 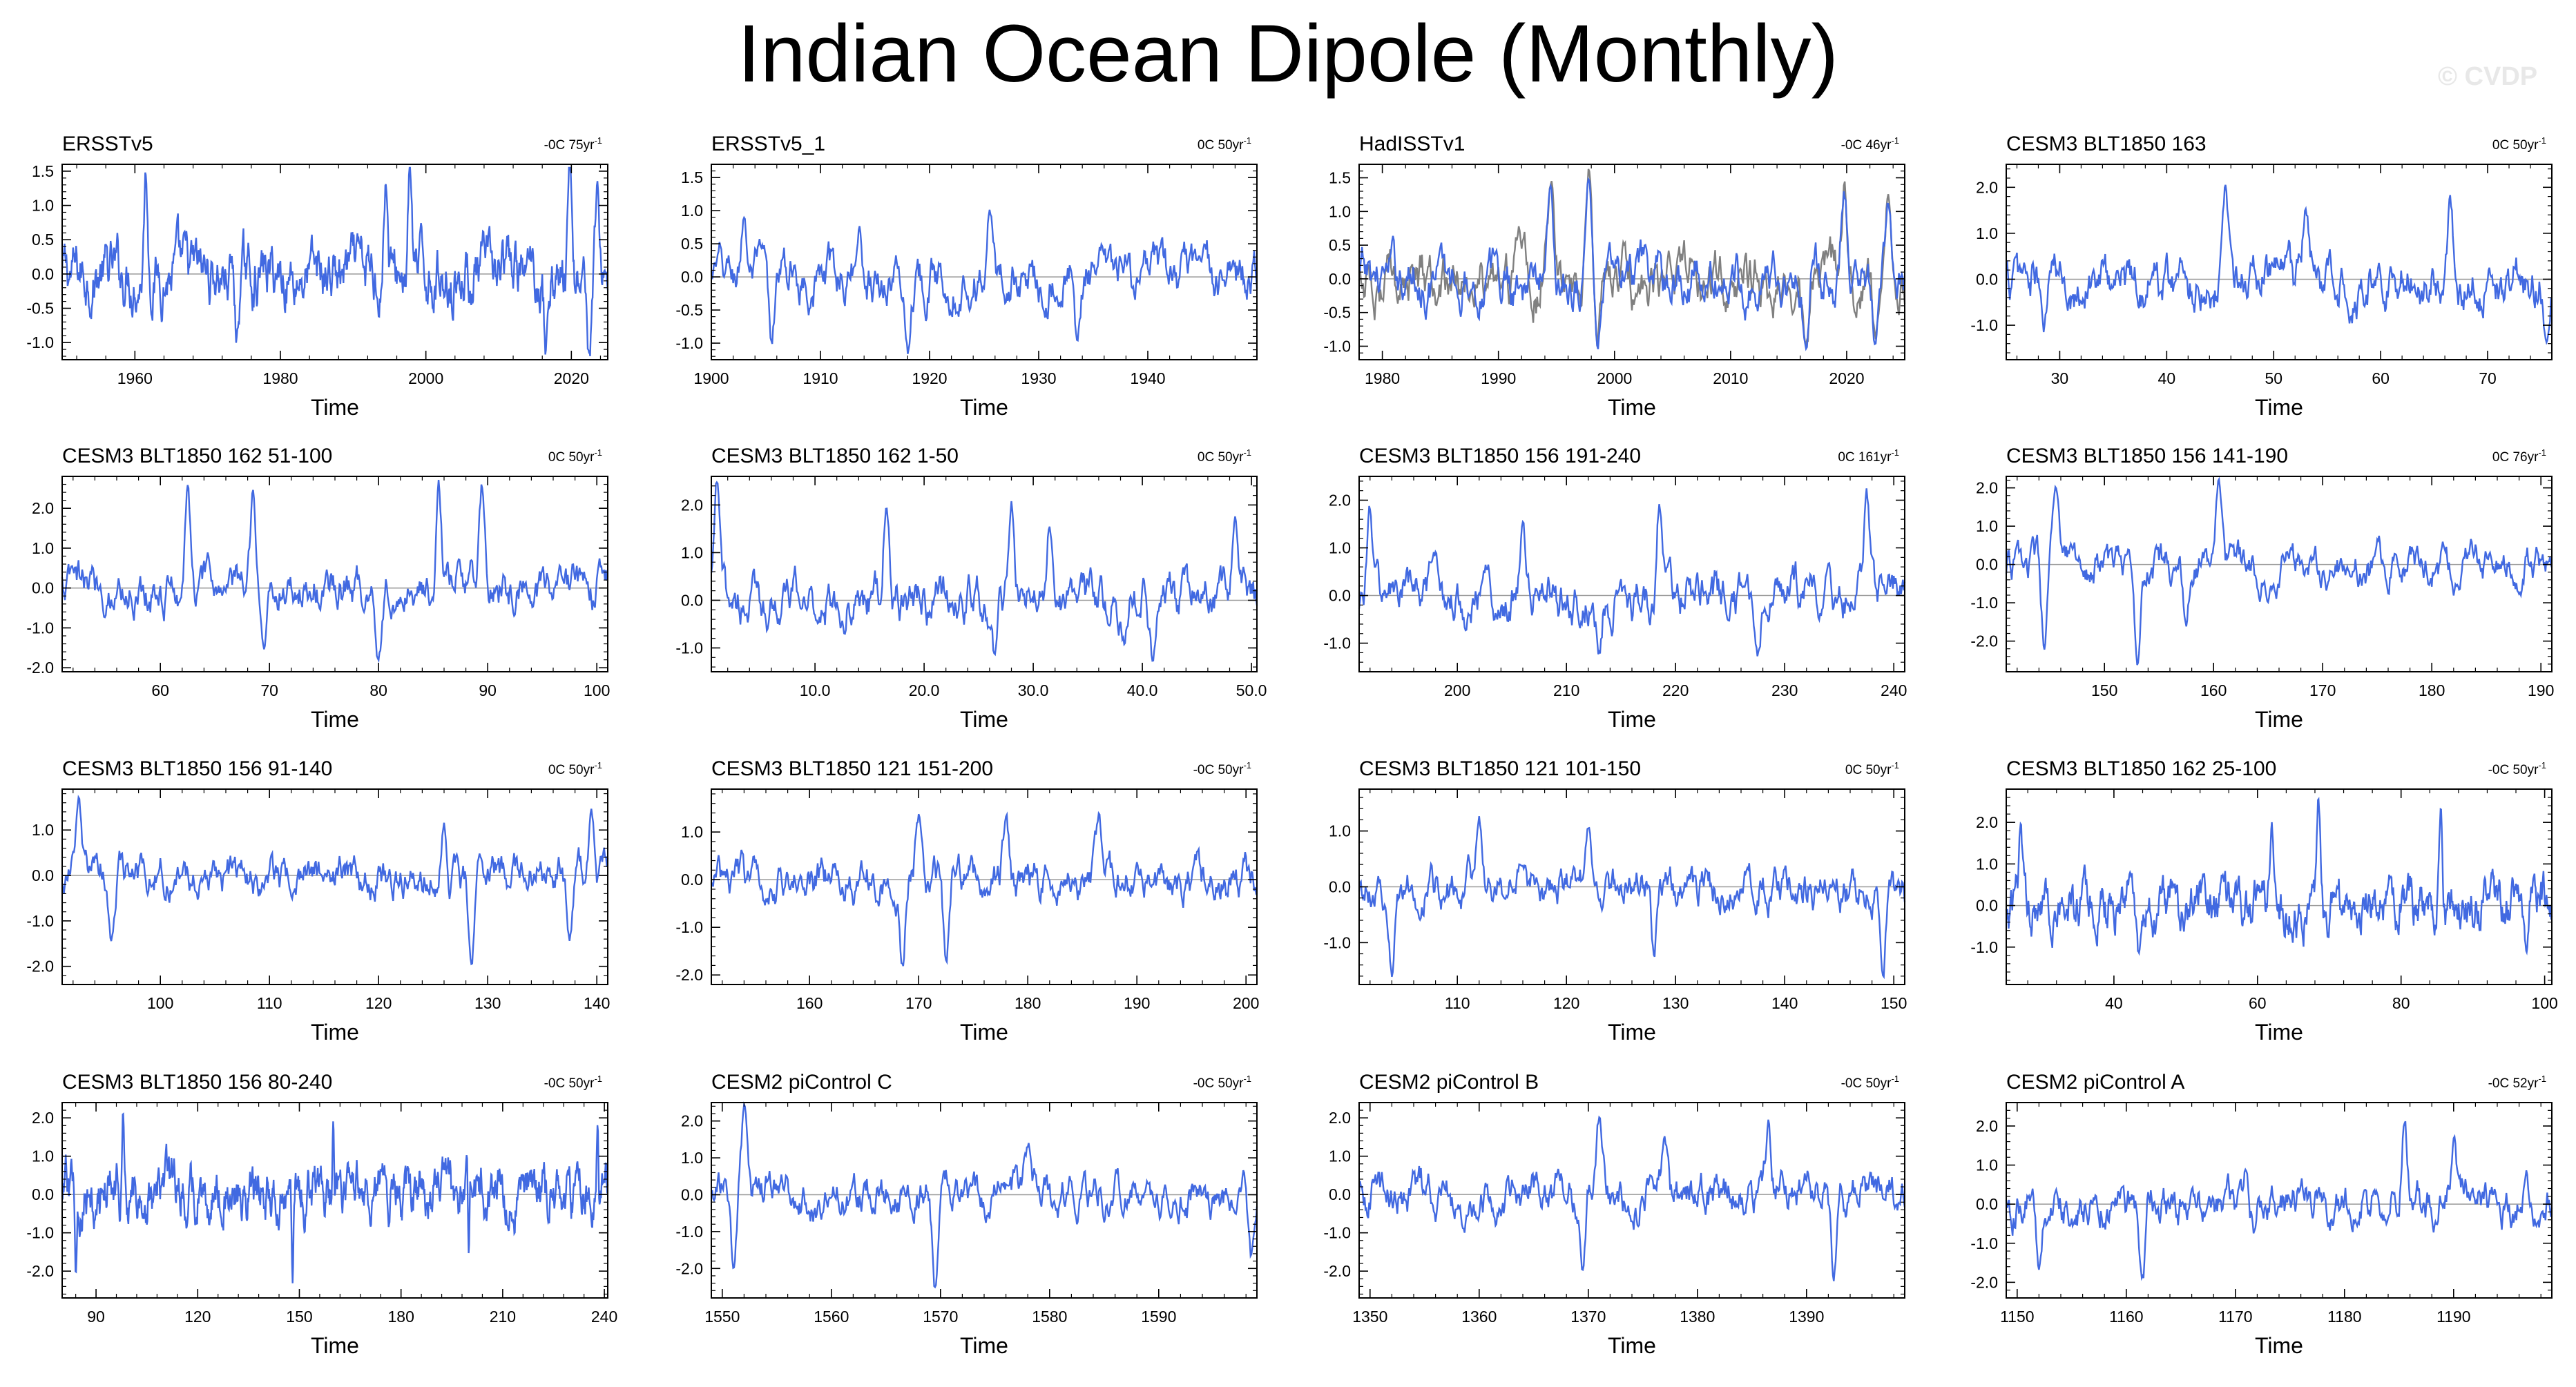 I want to click on x-tick-label: 1940, so click(x=1147, y=378).